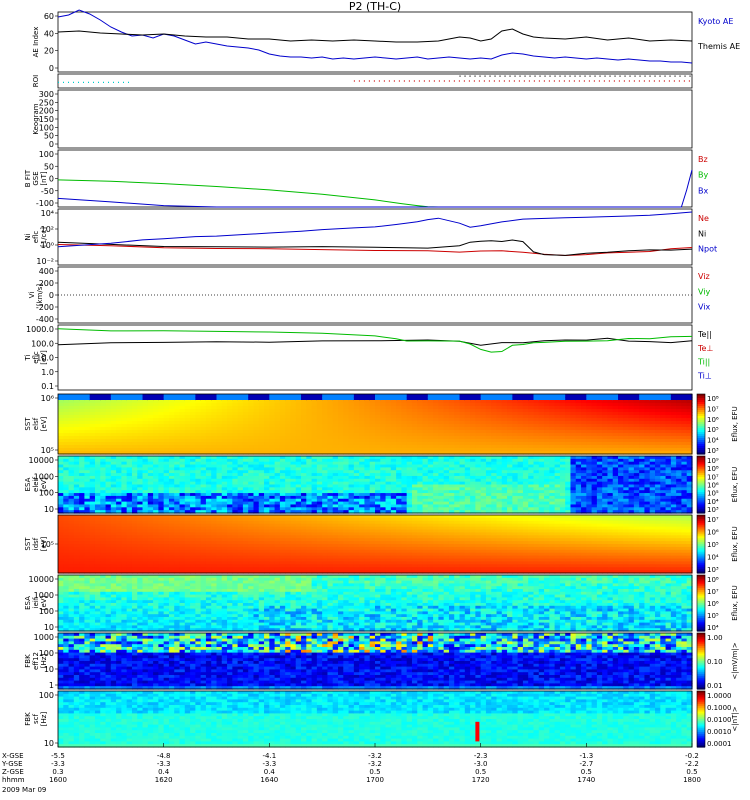 This screenshot has width=750, height=800. I want to click on ytick-label: 1.0, so click(47, 372).